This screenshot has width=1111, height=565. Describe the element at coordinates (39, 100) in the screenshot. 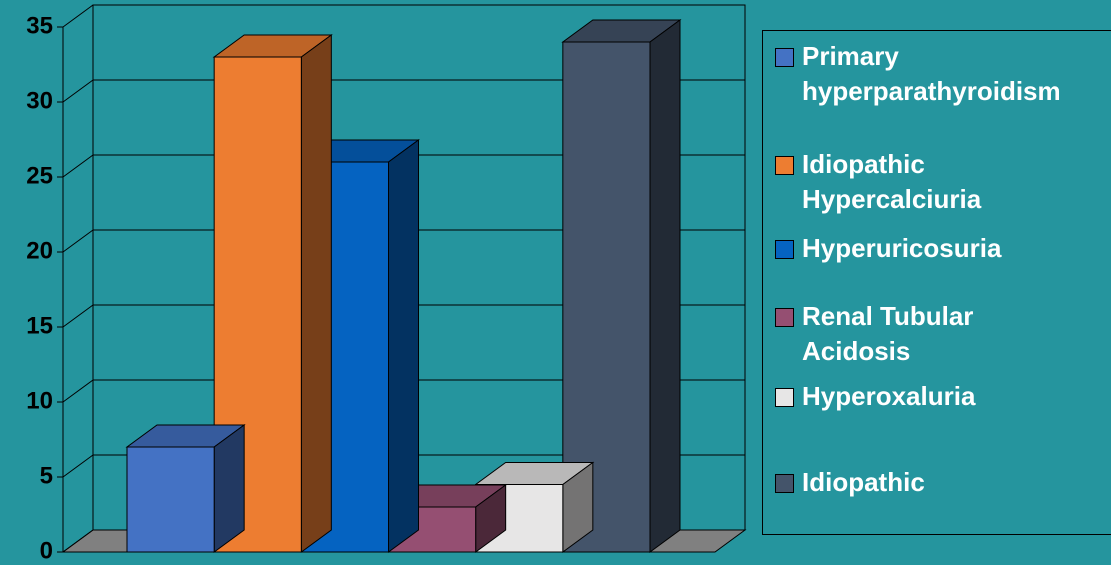

I see `y-tick-label: 30` at that location.